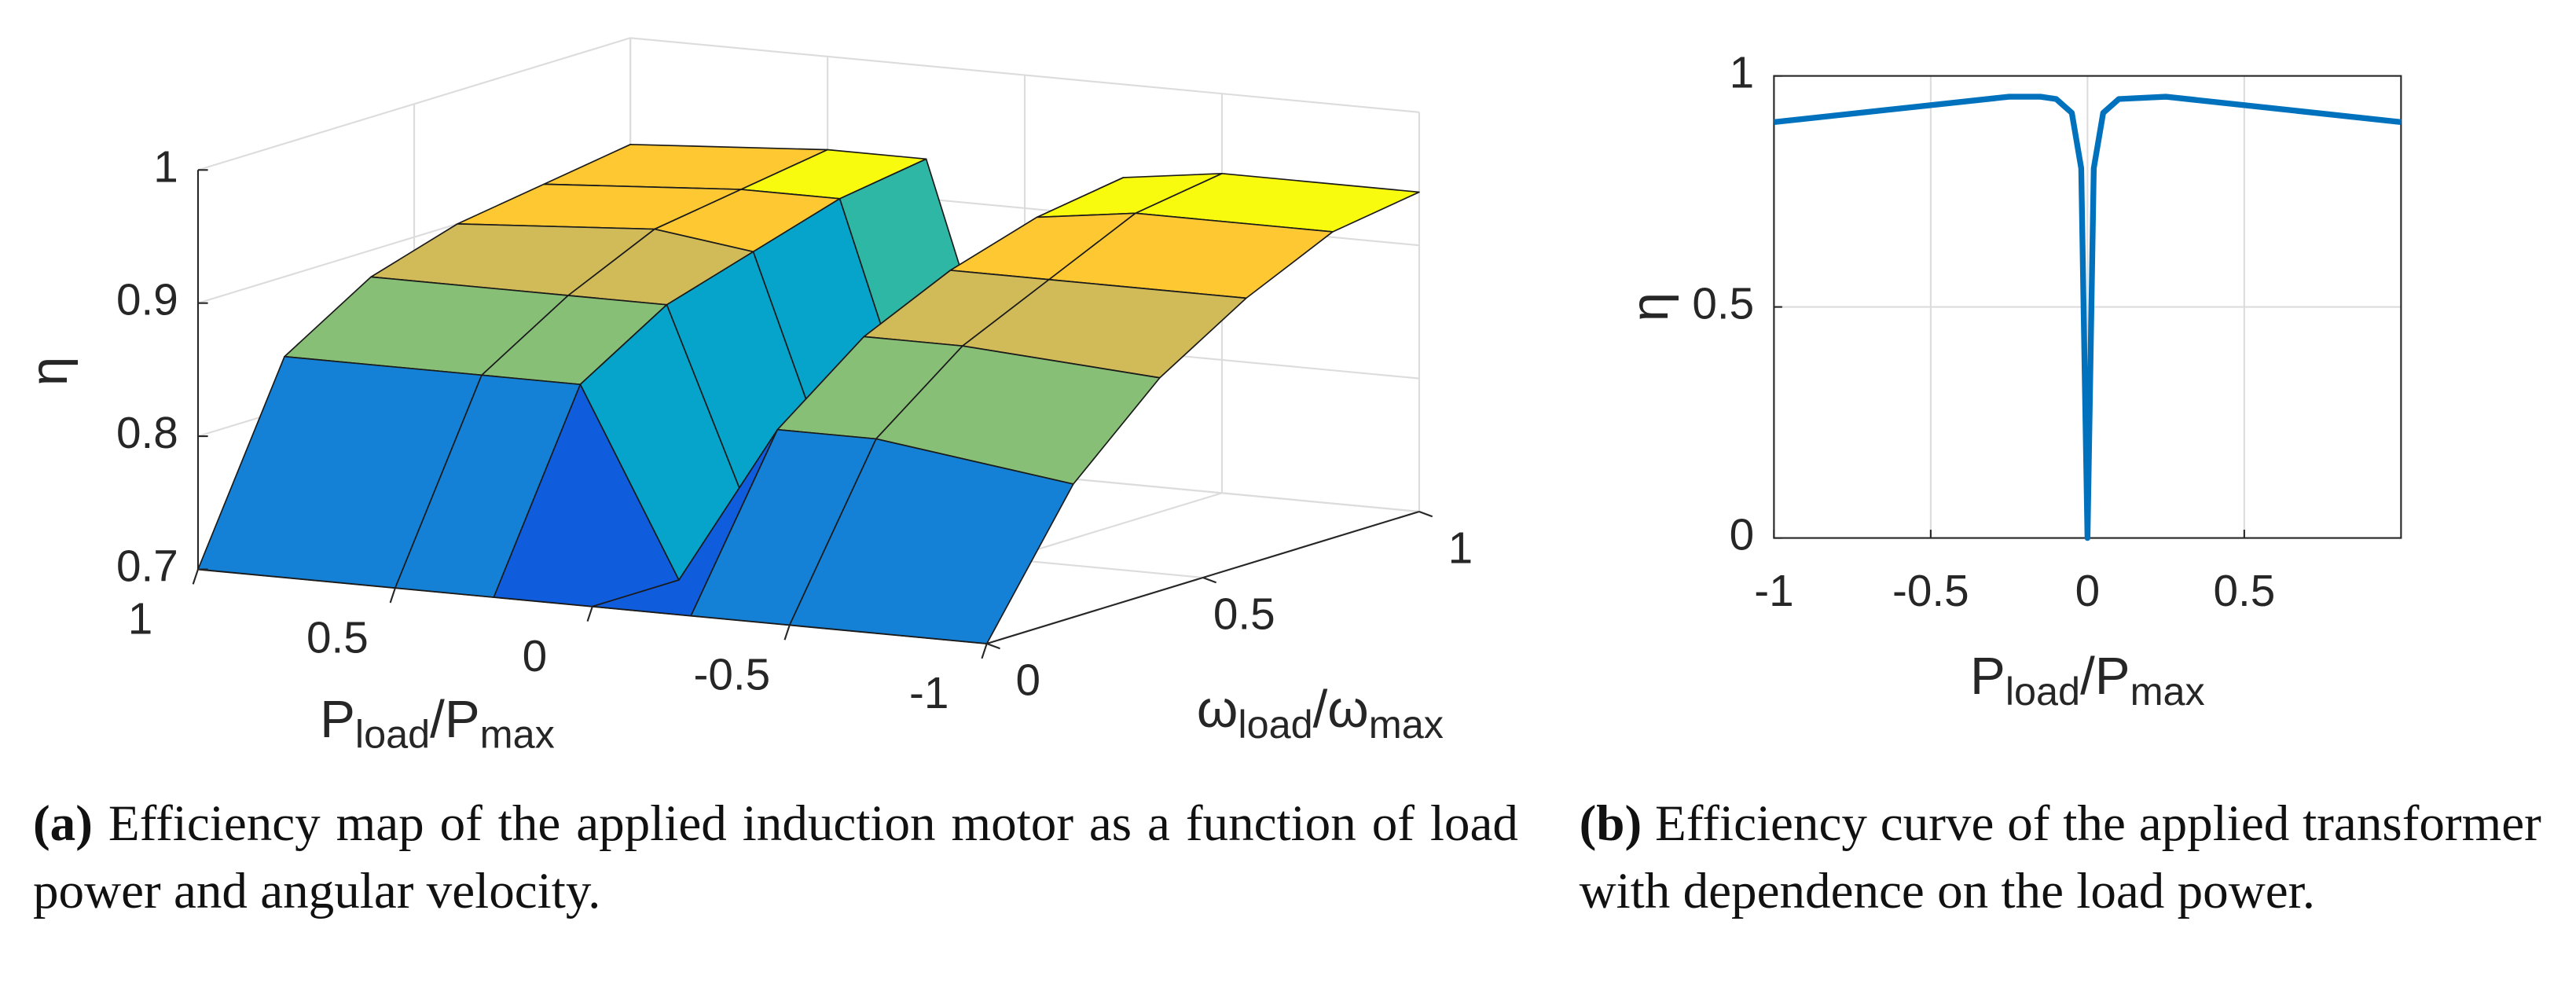 This screenshot has width=2576, height=1002. Describe the element at coordinates (2087, 317) in the screenshot. I see `efficiency-line` at that location.